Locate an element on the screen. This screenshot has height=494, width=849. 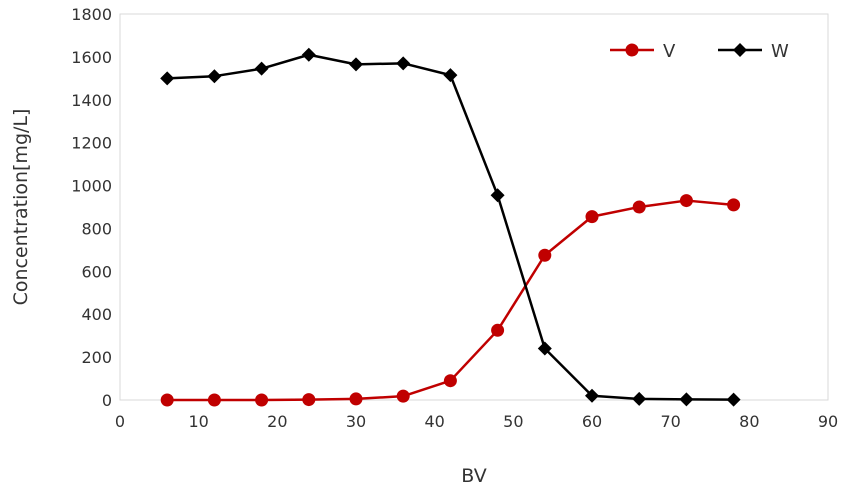
x-tick-label: 10 is located at coordinates (198, 421).